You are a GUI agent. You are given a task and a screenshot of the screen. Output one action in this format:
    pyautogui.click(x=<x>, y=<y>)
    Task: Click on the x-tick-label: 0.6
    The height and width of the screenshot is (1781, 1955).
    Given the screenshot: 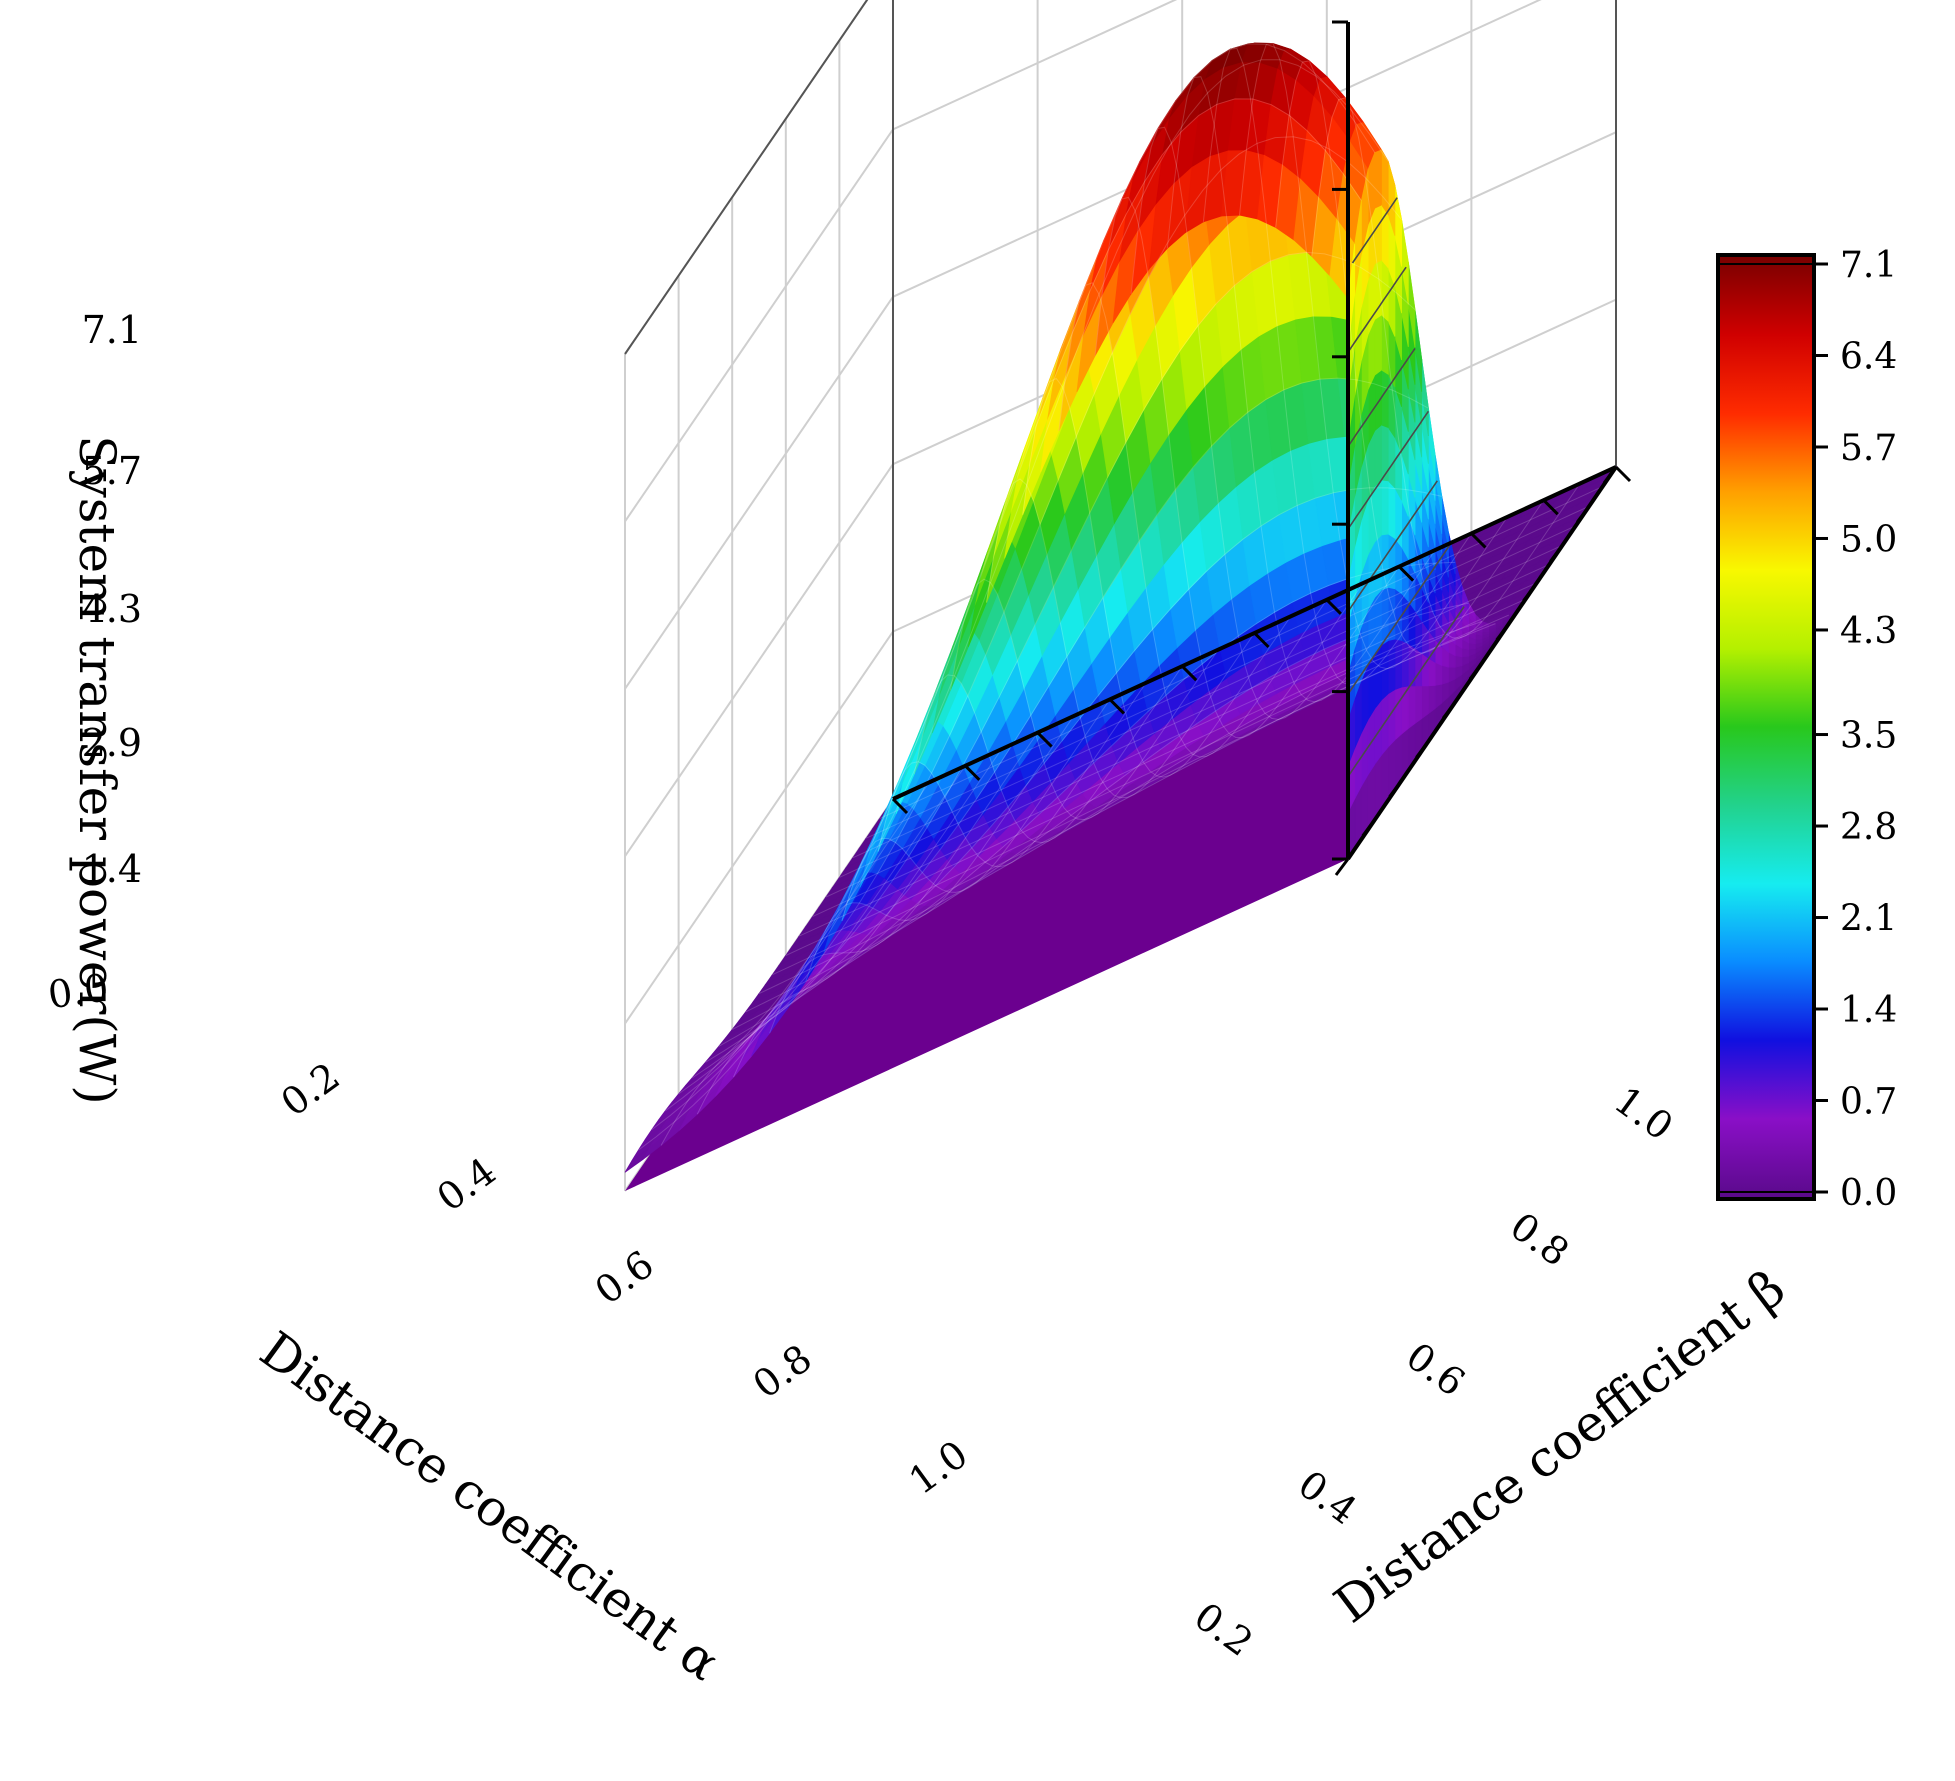 What is the action you would take?
    pyautogui.click(x=624, y=1277)
    